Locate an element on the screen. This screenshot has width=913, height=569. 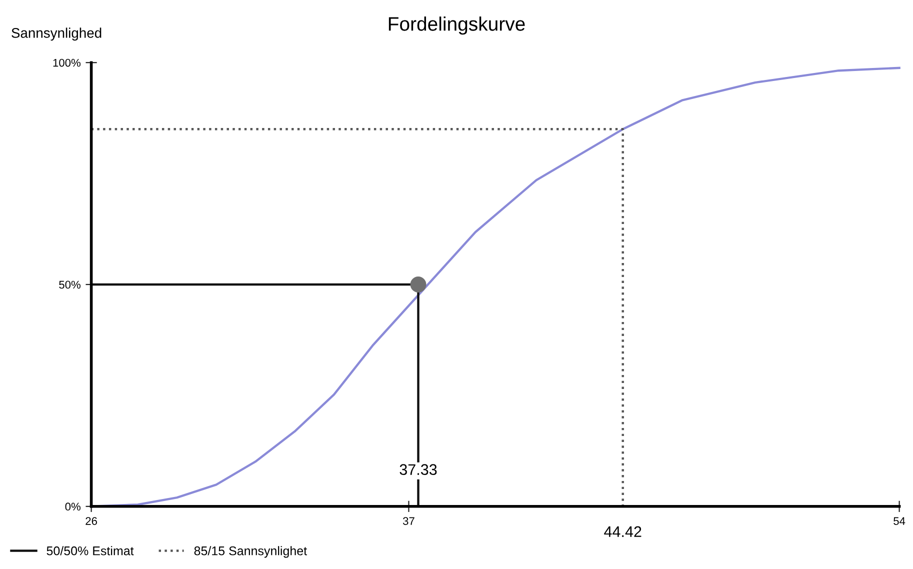
y-tick-label: 50% is located at coordinates (69, 284).